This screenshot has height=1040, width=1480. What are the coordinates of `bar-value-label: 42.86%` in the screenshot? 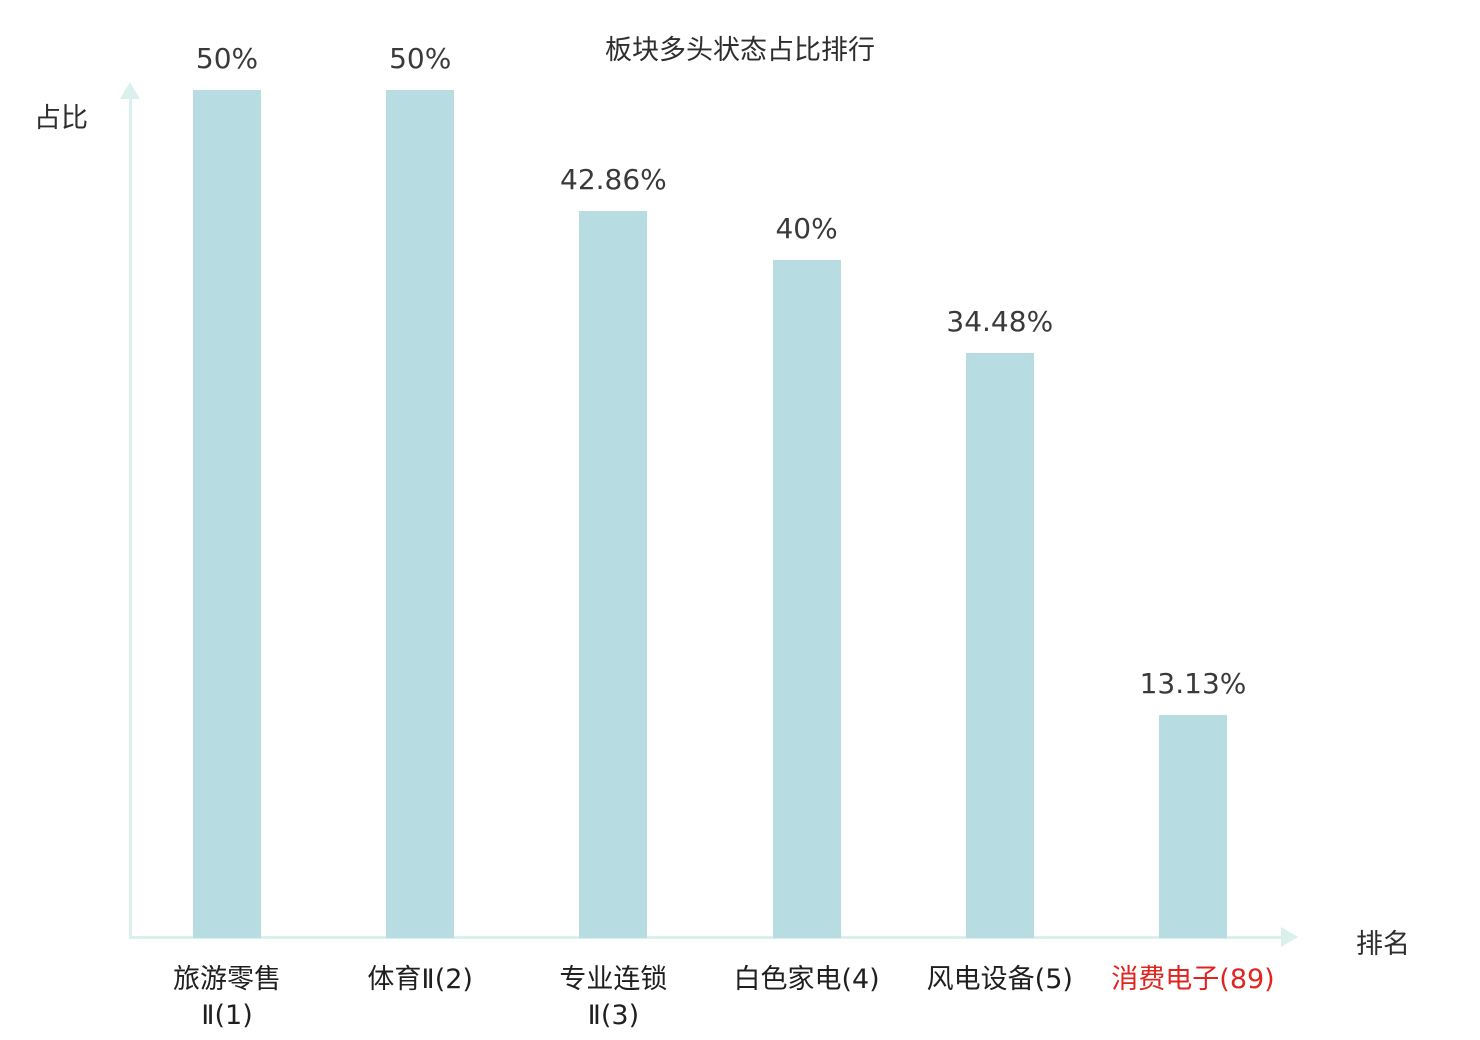 It's located at (613, 180).